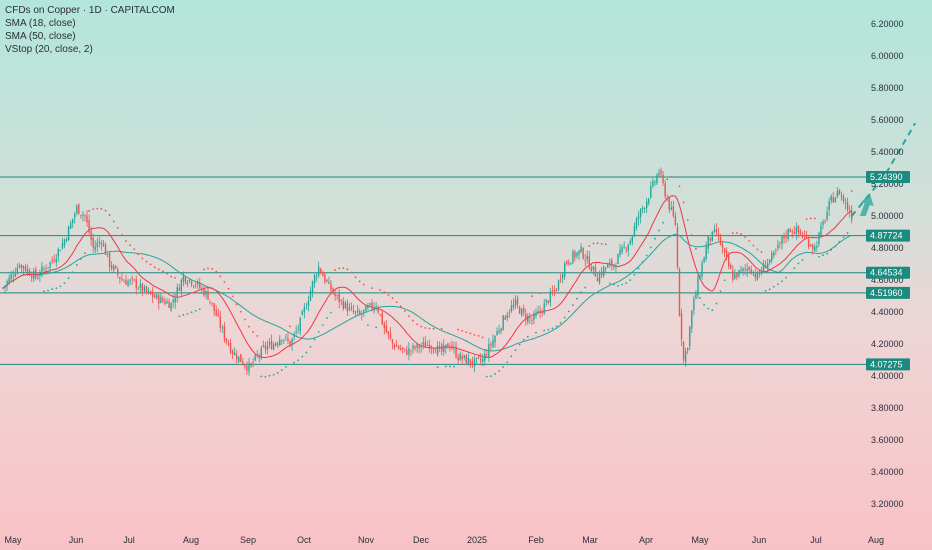 The height and width of the screenshot is (550, 932). What do you see at coordinates (886, 364) in the screenshot?
I see `level-tag-label: 4.07275` at bounding box center [886, 364].